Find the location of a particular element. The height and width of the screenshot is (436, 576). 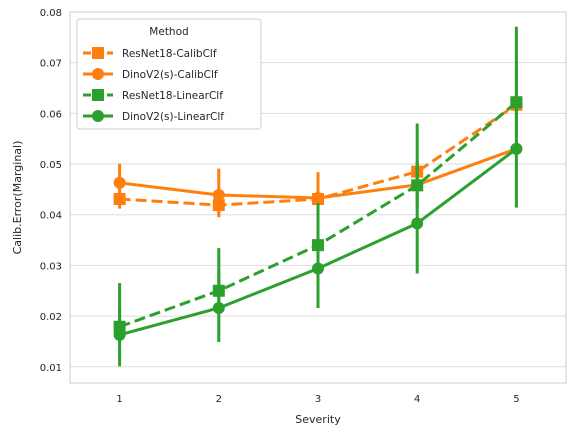

y-tick-label: 0.04 is located at coordinates (51, 216).